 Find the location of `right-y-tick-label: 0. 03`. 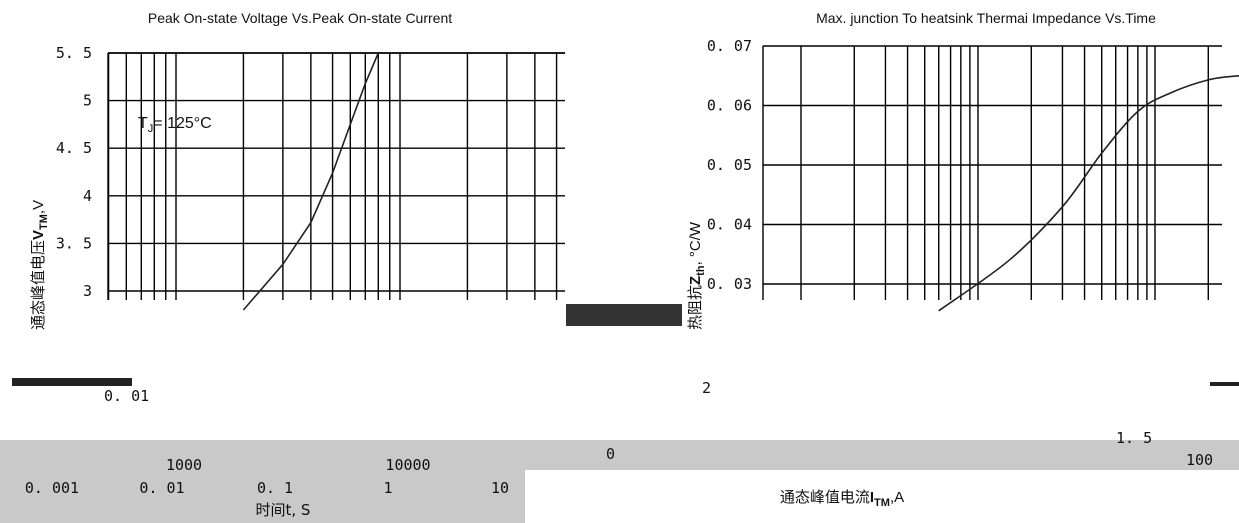

right-y-tick-label: 0. 03 is located at coordinates (729, 284).